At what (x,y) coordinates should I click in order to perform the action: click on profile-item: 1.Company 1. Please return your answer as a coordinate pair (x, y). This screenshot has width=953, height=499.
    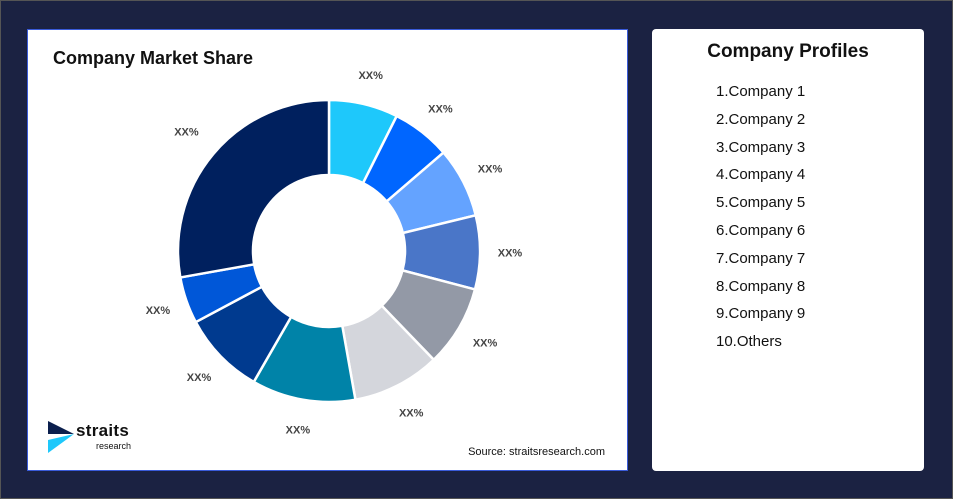
    Looking at the image, I should click on (761, 91).